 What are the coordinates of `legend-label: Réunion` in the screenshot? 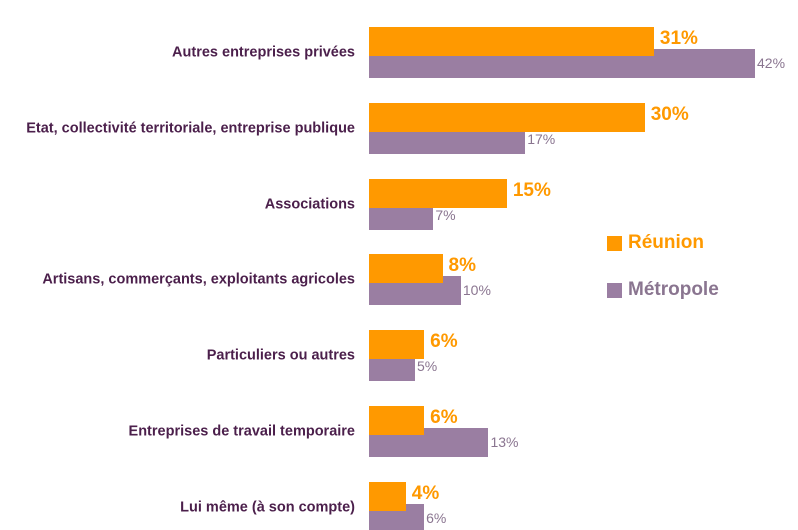 It's located at (666, 242).